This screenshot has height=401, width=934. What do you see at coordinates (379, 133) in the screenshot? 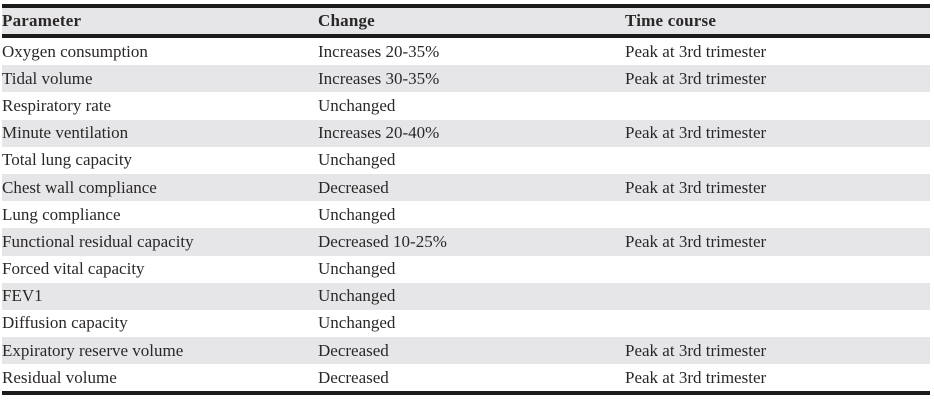
I see `cell-change: Increases 20-40%` at bounding box center [379, 133].